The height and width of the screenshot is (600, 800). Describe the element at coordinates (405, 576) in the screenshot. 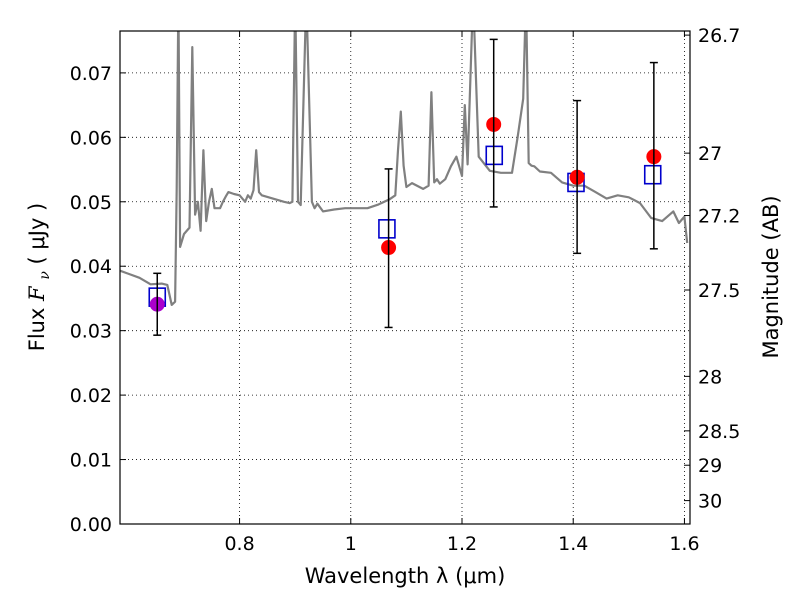

I see `x-axis-label: Wavelength λ (μm)` at that location.